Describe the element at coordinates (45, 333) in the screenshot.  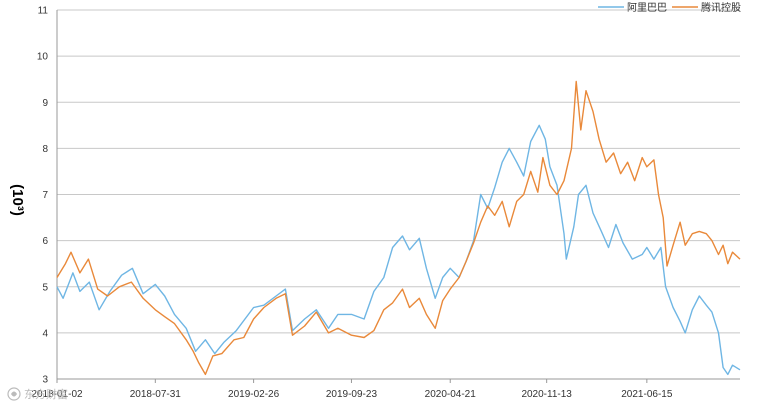
I see `y-tick-label: 4` at that location.